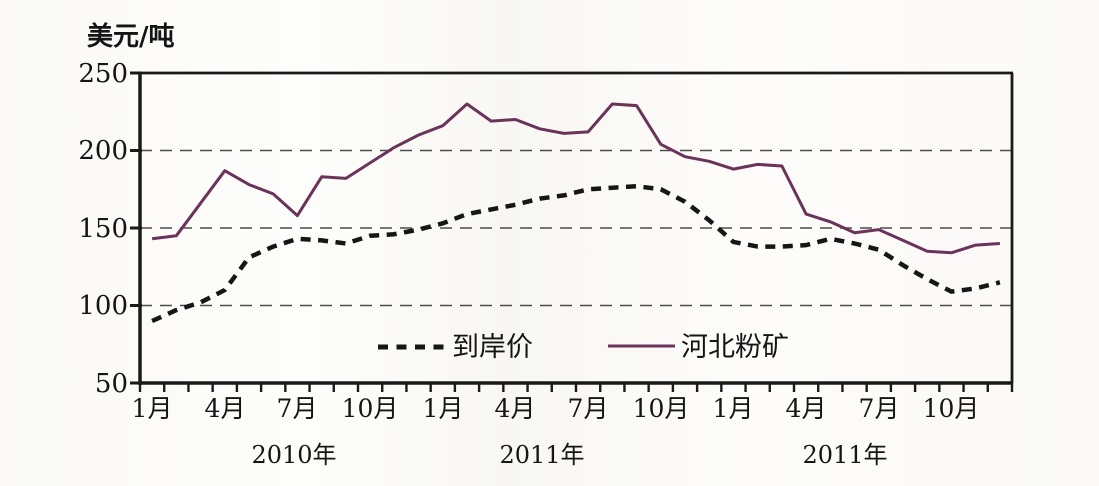  I want to click on y-tick-label-250: 250, so click(103, 74).